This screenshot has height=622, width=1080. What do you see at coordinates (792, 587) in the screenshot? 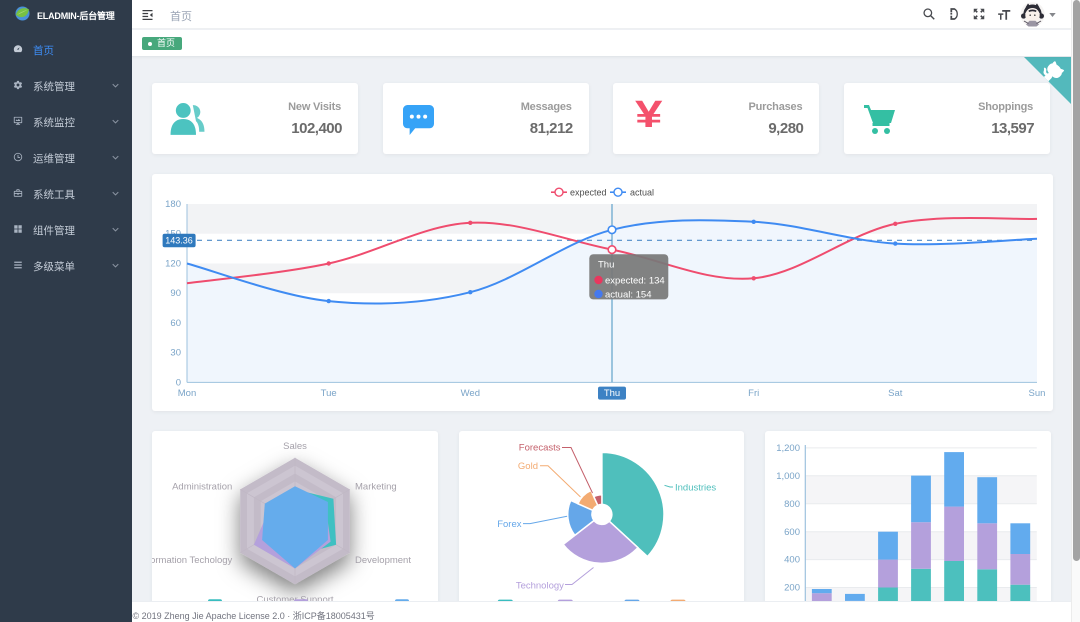
I see `svg-text: 200` at bounding box center [792, 587].